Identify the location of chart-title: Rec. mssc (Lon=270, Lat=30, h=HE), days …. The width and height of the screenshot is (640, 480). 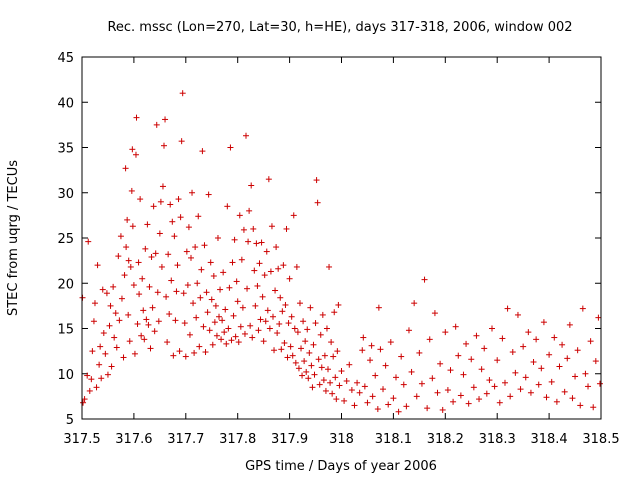
(339, 27).